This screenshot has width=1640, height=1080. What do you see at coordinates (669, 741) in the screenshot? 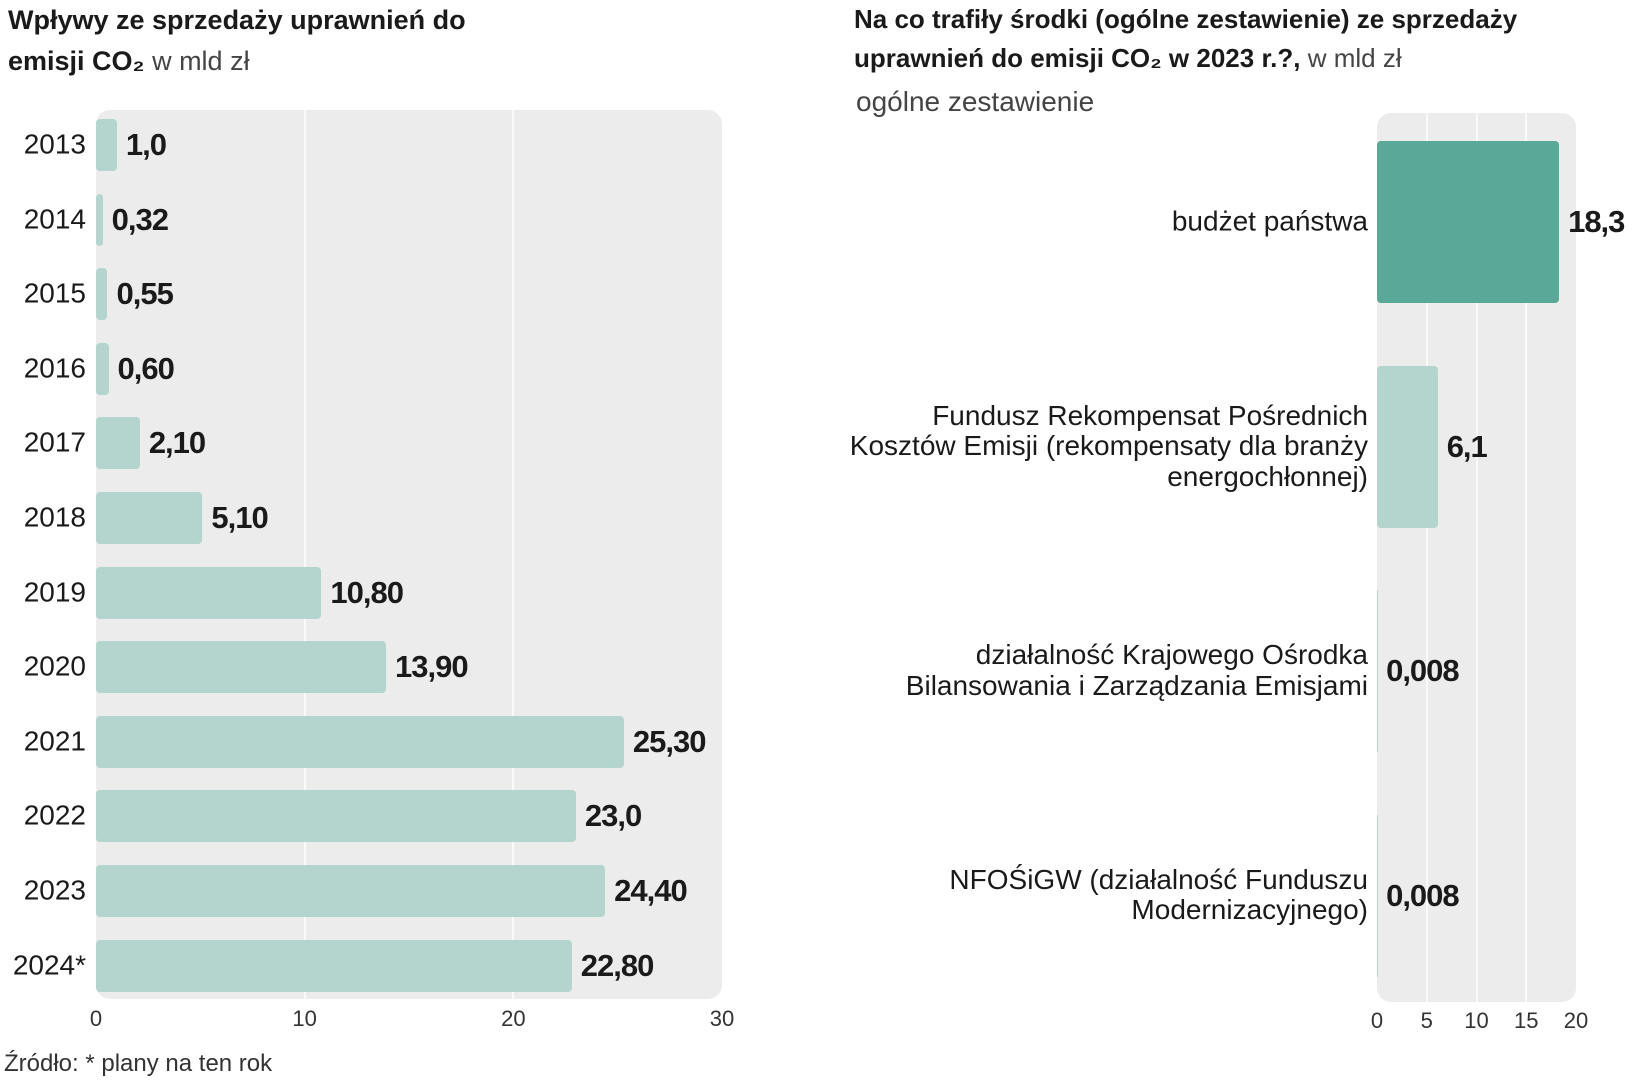
I see `data-label: 25,30` at bounding box center [669, 741].